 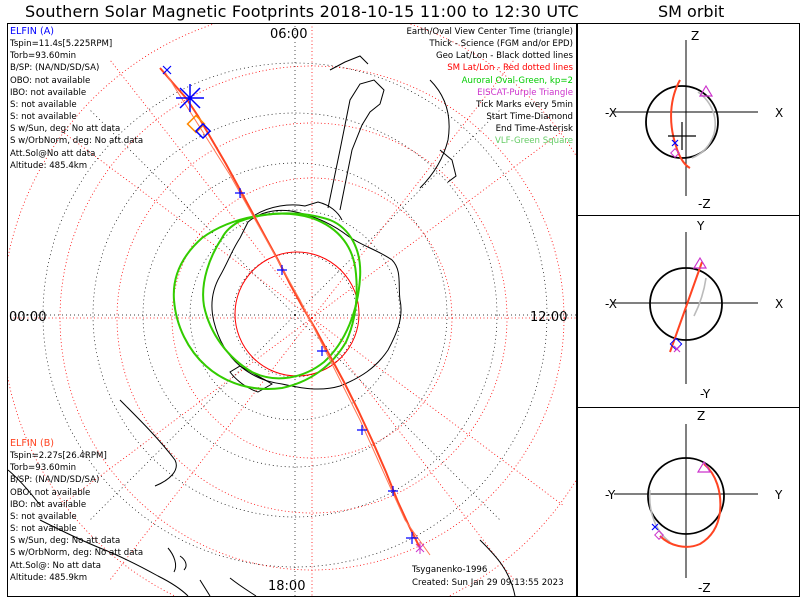 I want to click on elfin-b-name: ELFIN (B), so click(x=32, y=443).